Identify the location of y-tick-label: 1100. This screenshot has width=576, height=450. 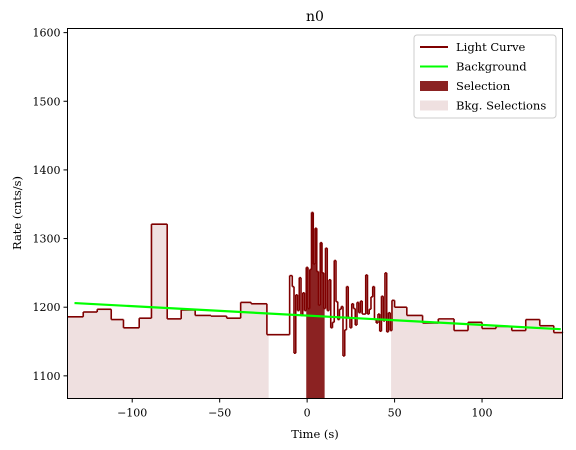
(47, 376).